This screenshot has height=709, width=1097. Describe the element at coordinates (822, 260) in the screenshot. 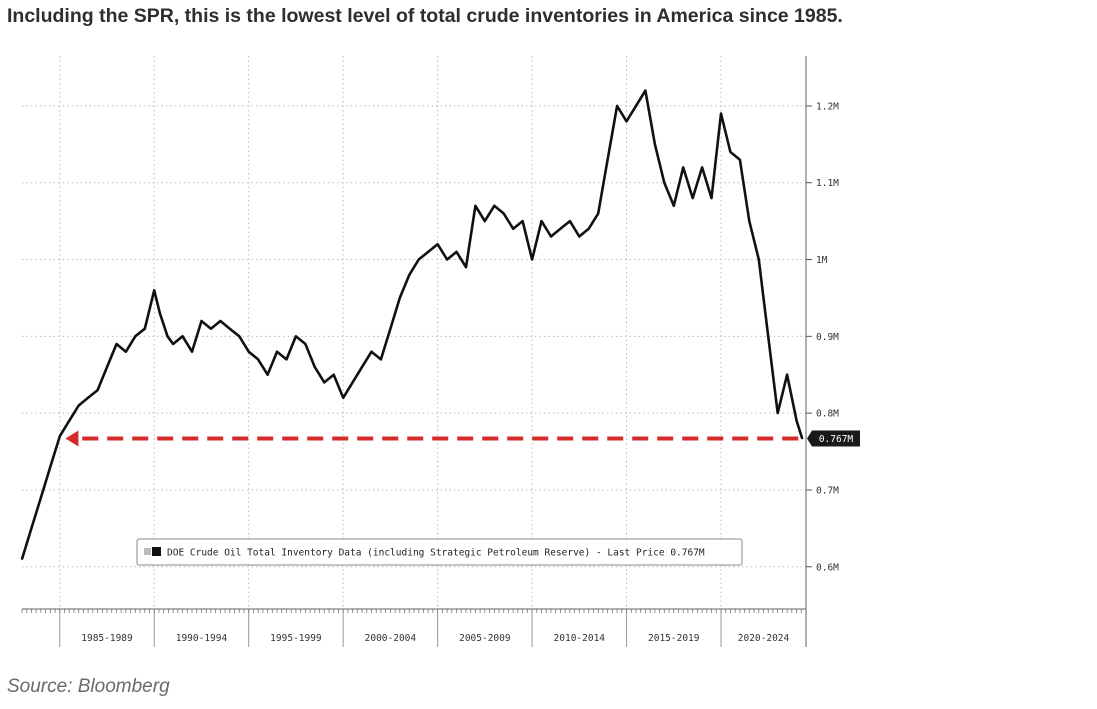

I see `y-tick-label: 1M` at that location.